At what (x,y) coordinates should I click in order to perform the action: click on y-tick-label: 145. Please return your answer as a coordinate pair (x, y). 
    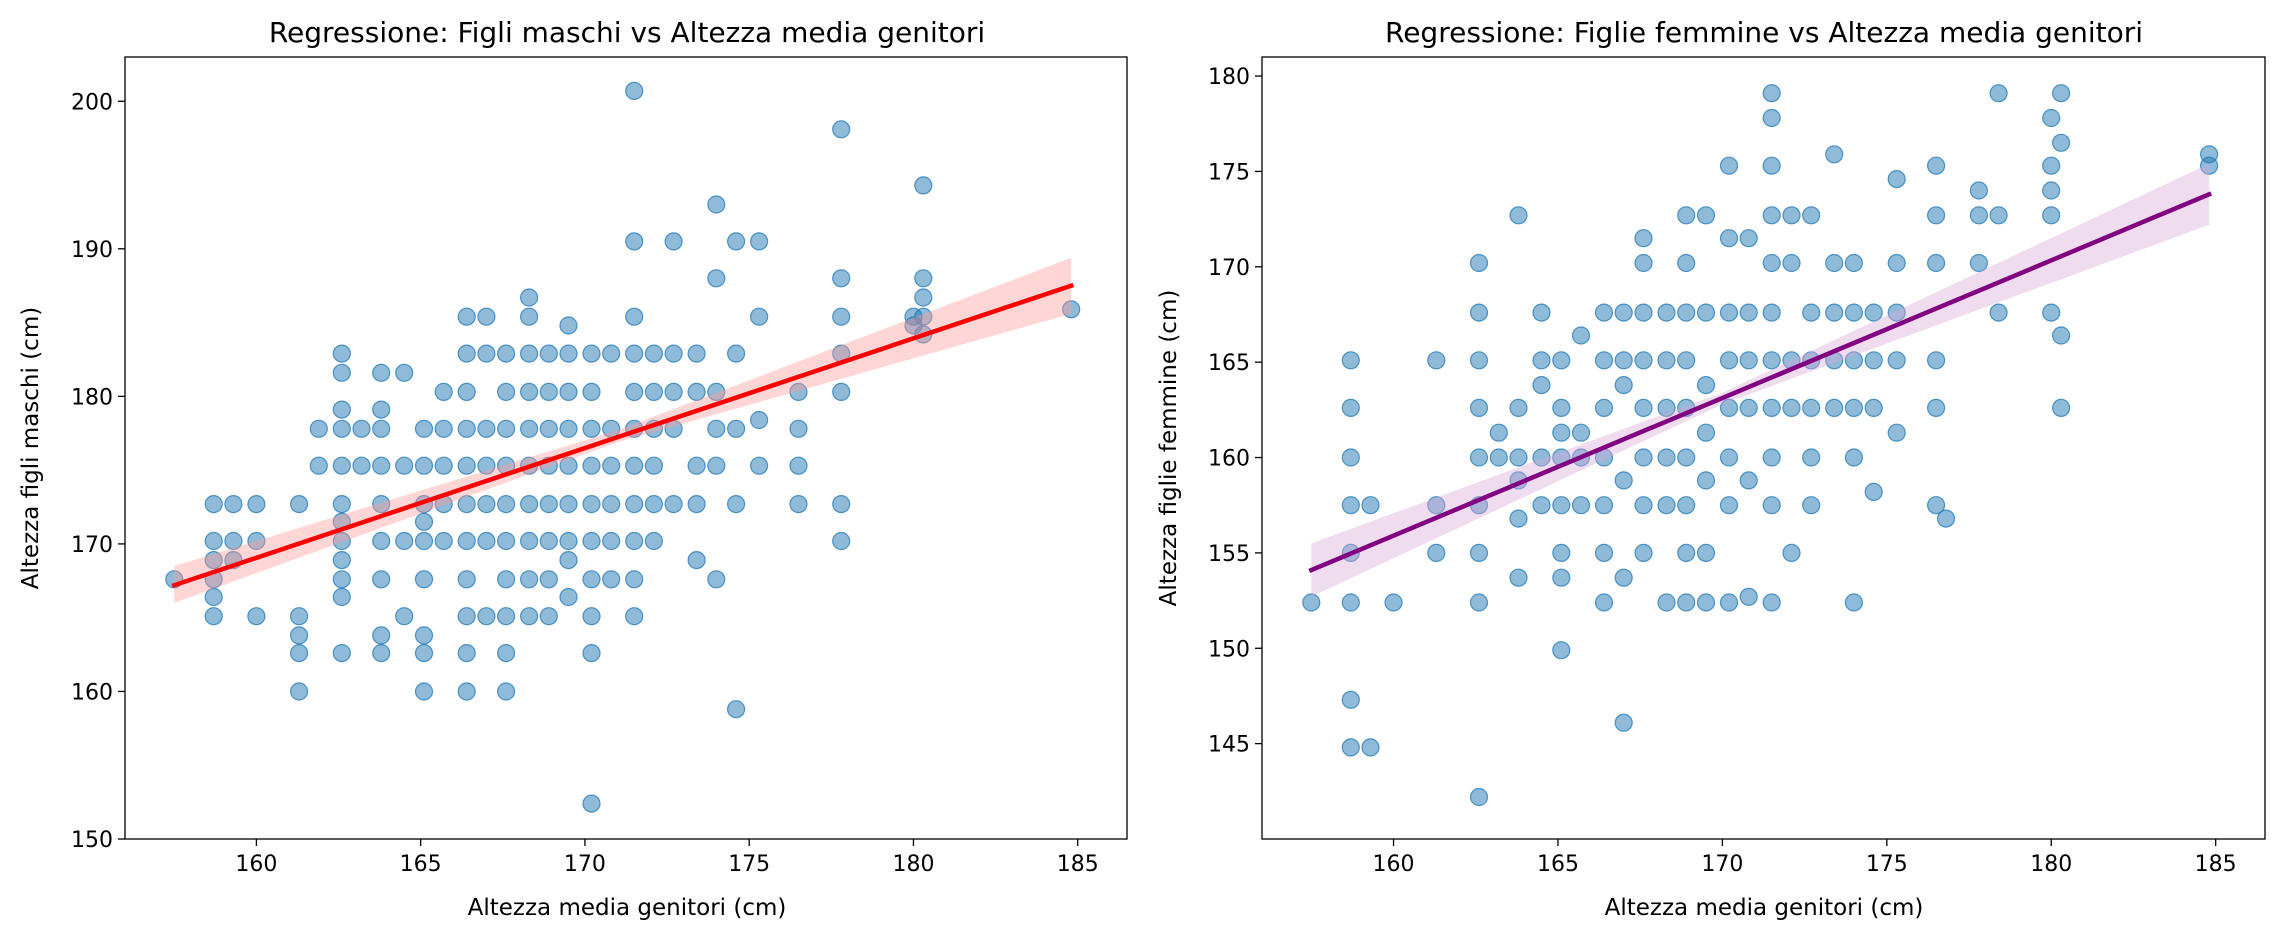
    Looking at the image, I should click on (1229, 745).